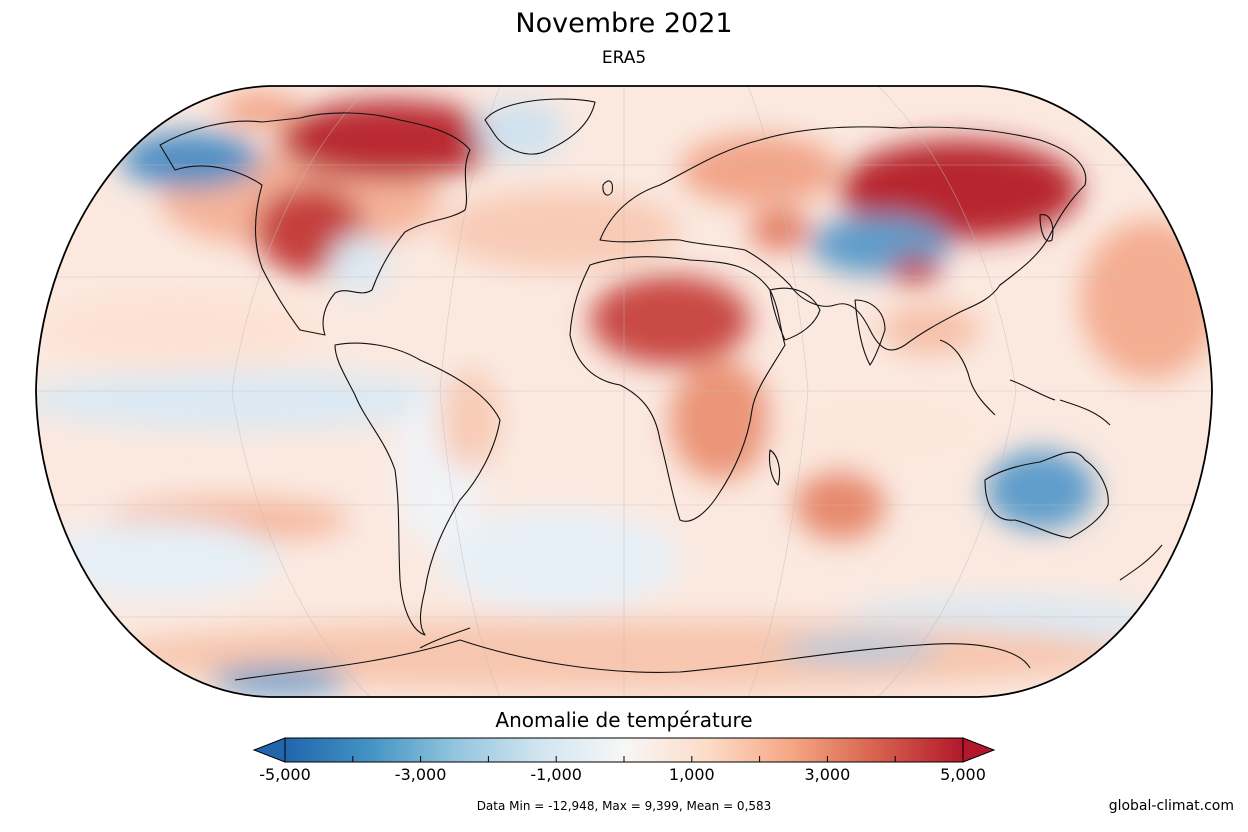  Describe the element at coordinates (624, 750) in the screenshot. I see `colorbar` at that location.